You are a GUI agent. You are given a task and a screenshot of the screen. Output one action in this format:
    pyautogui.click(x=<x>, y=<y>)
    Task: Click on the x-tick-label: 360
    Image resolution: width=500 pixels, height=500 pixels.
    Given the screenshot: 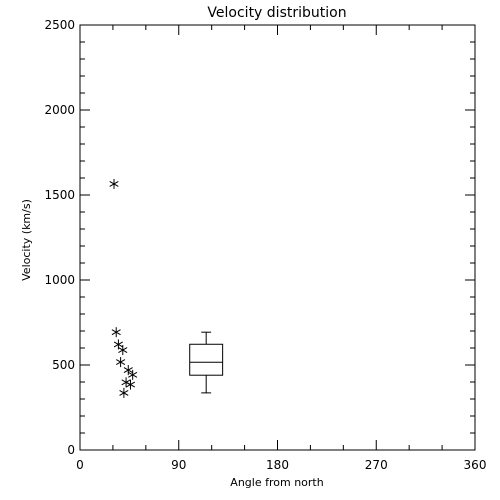 What is the action you would take?
    pyautogui.click(x=475, y=465)
    